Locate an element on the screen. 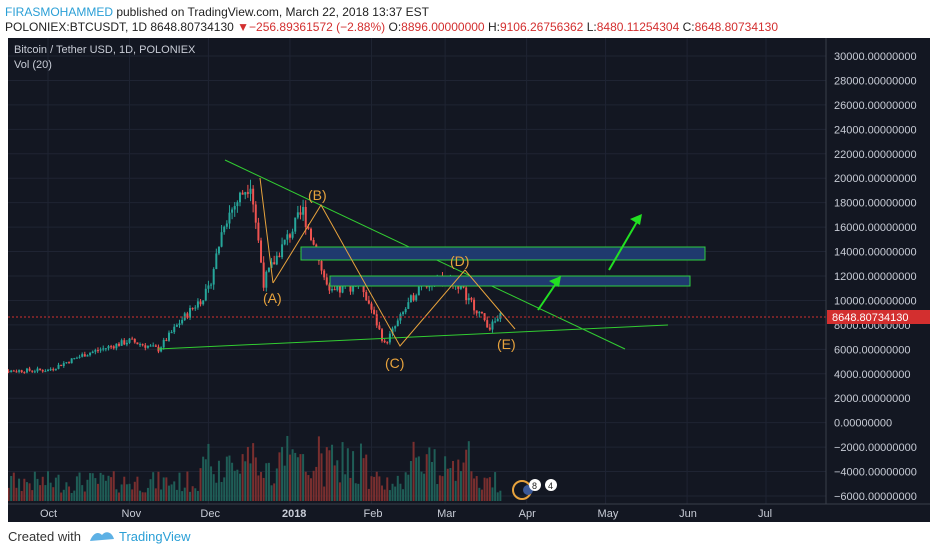 This screenshot has width=932, height=550. x-tick-label: Jul is located at coordinates (765, 514).